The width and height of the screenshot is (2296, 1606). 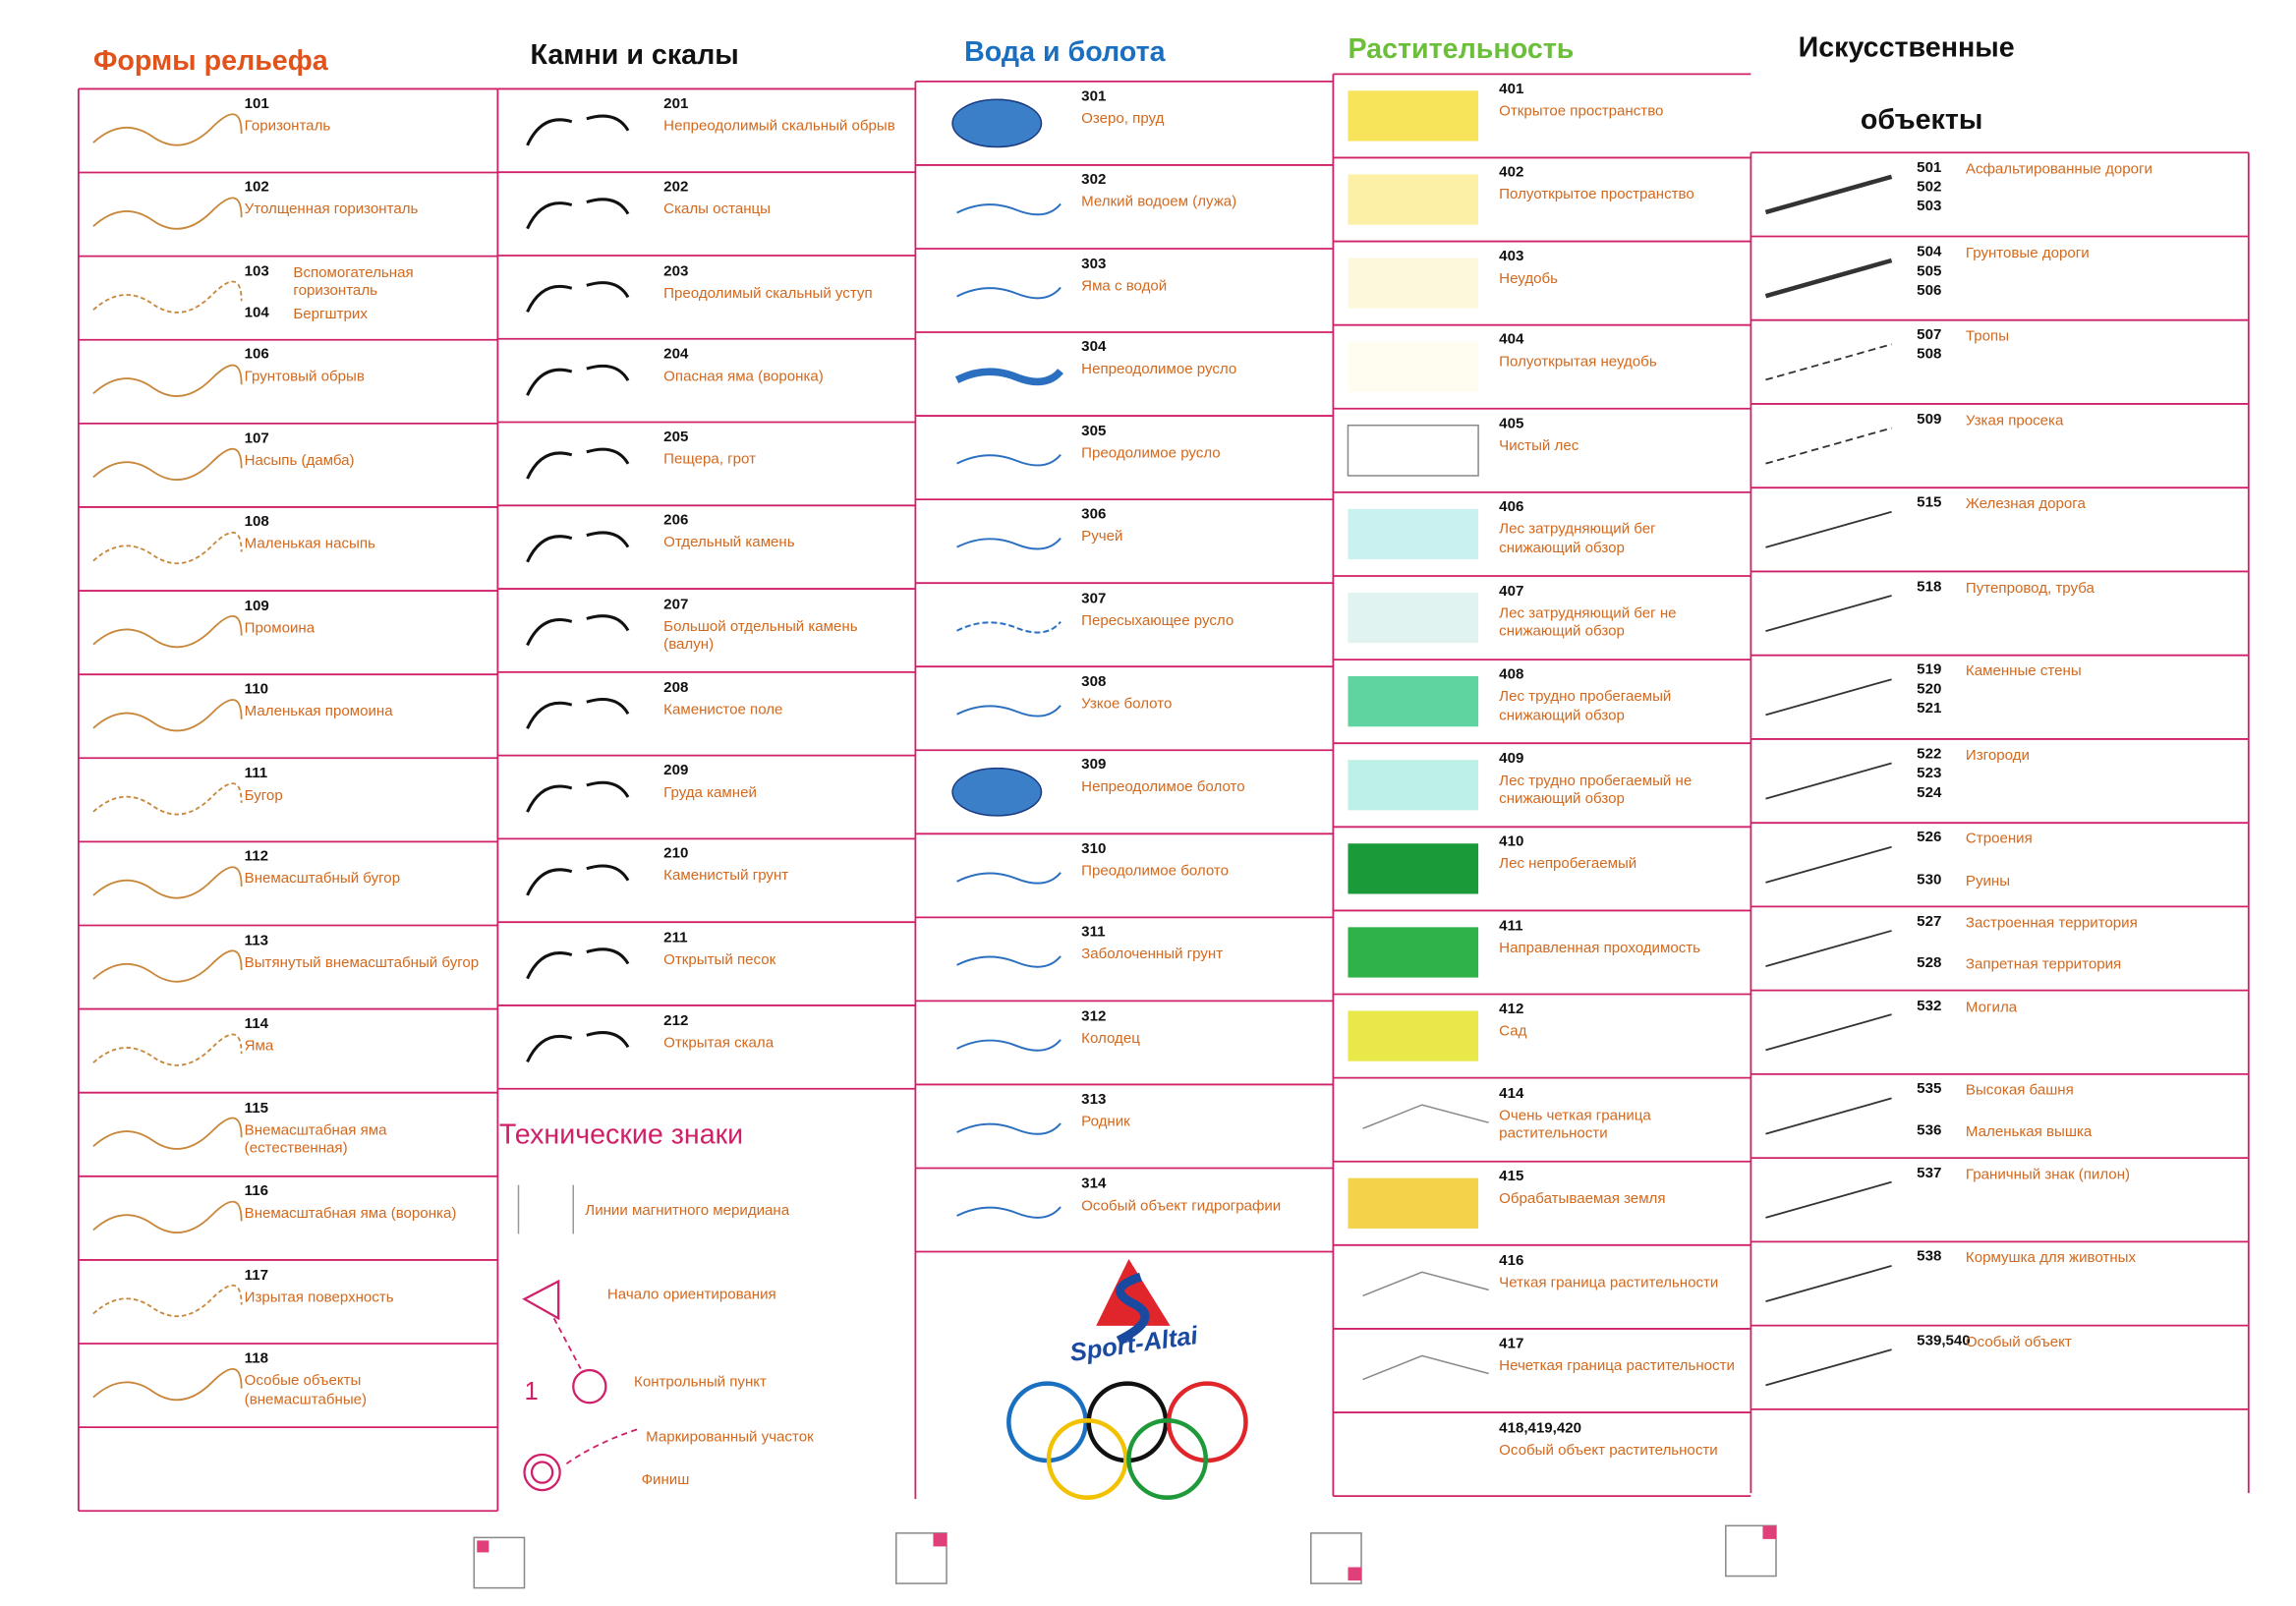 What do you see at coordinates (1094, 682) in the screenshot?
I see `symbol-code: 308` at bounding box center [1094, 682].